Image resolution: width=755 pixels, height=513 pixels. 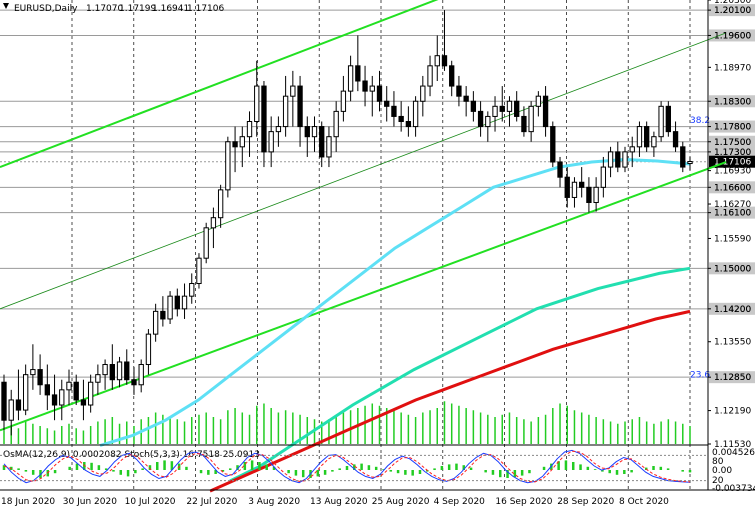 I want to click on price-tick-label: 1.16100, so click(x=732, y=214).